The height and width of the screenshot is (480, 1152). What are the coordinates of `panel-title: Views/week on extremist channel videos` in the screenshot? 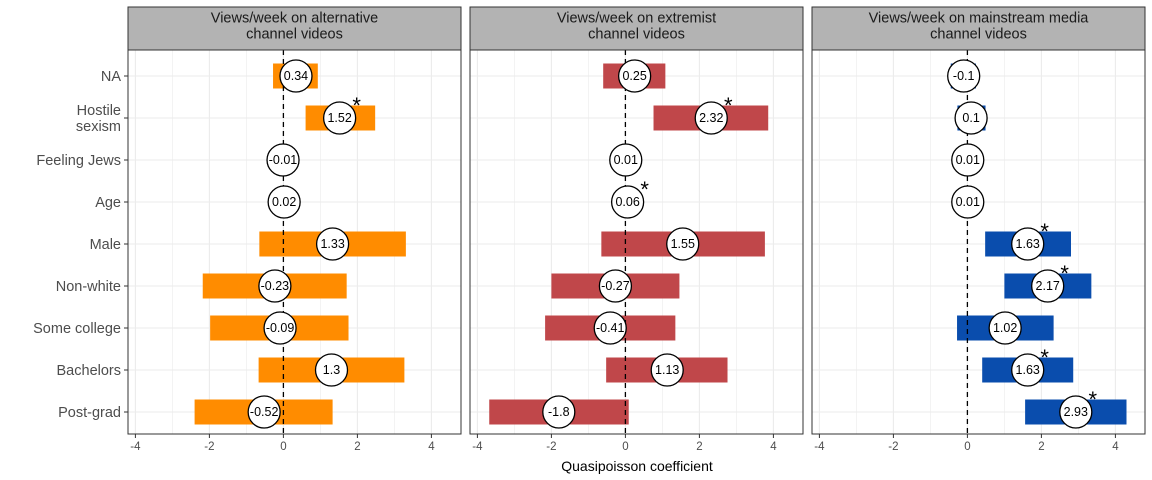 It's located at (636, 26).